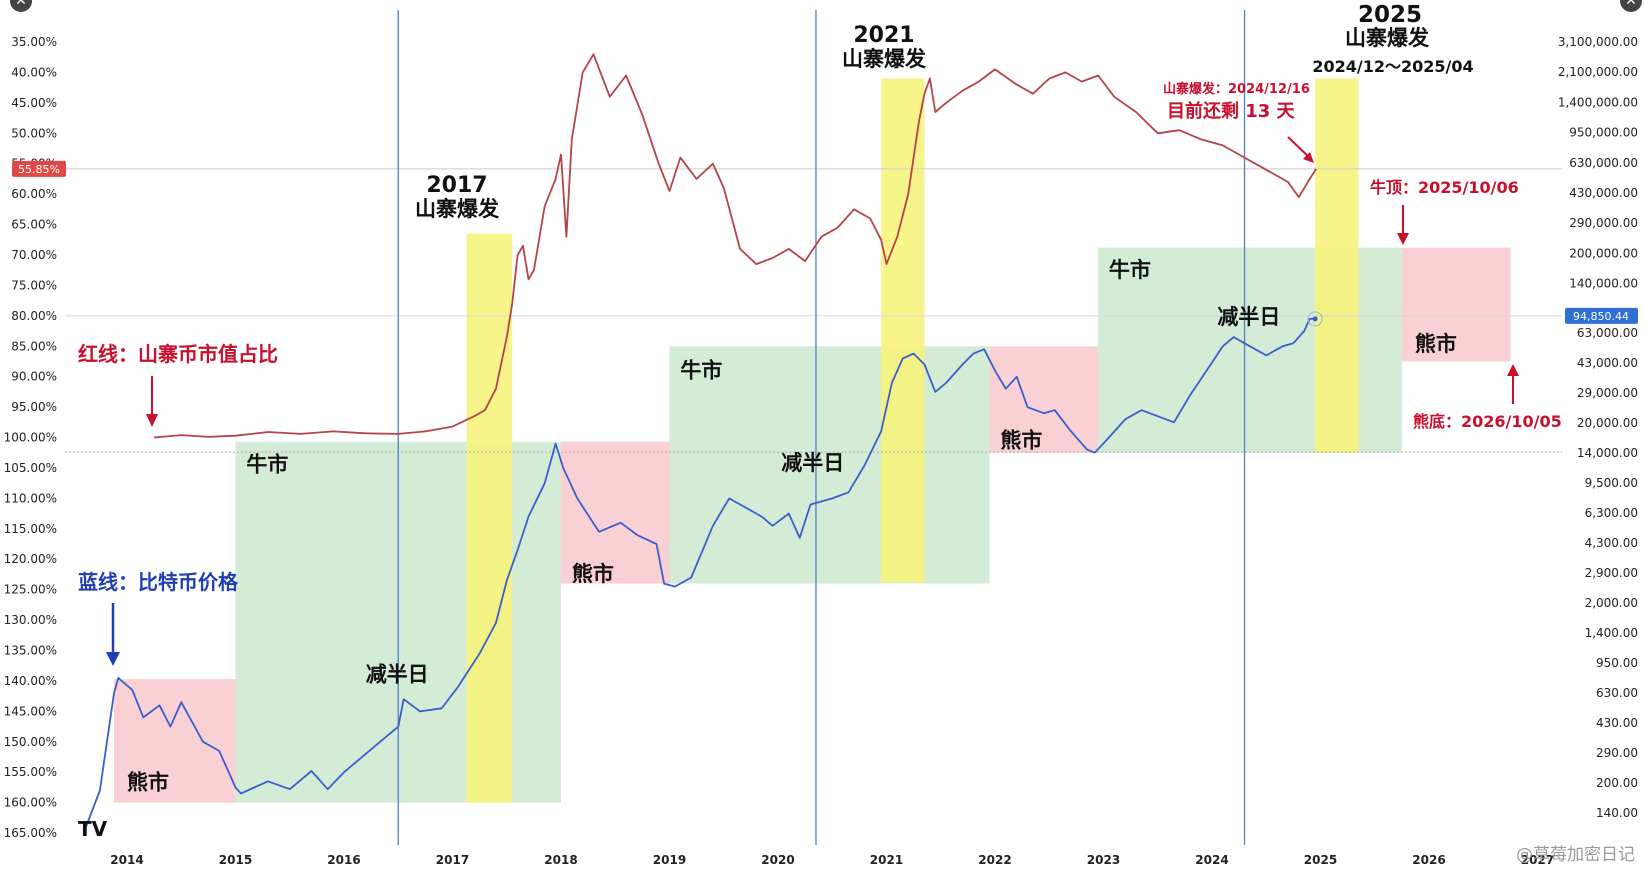 The width and height of the screenshot is (1645, 875). I want to click on left-tick-label: 65.00%, so click(34, 225).